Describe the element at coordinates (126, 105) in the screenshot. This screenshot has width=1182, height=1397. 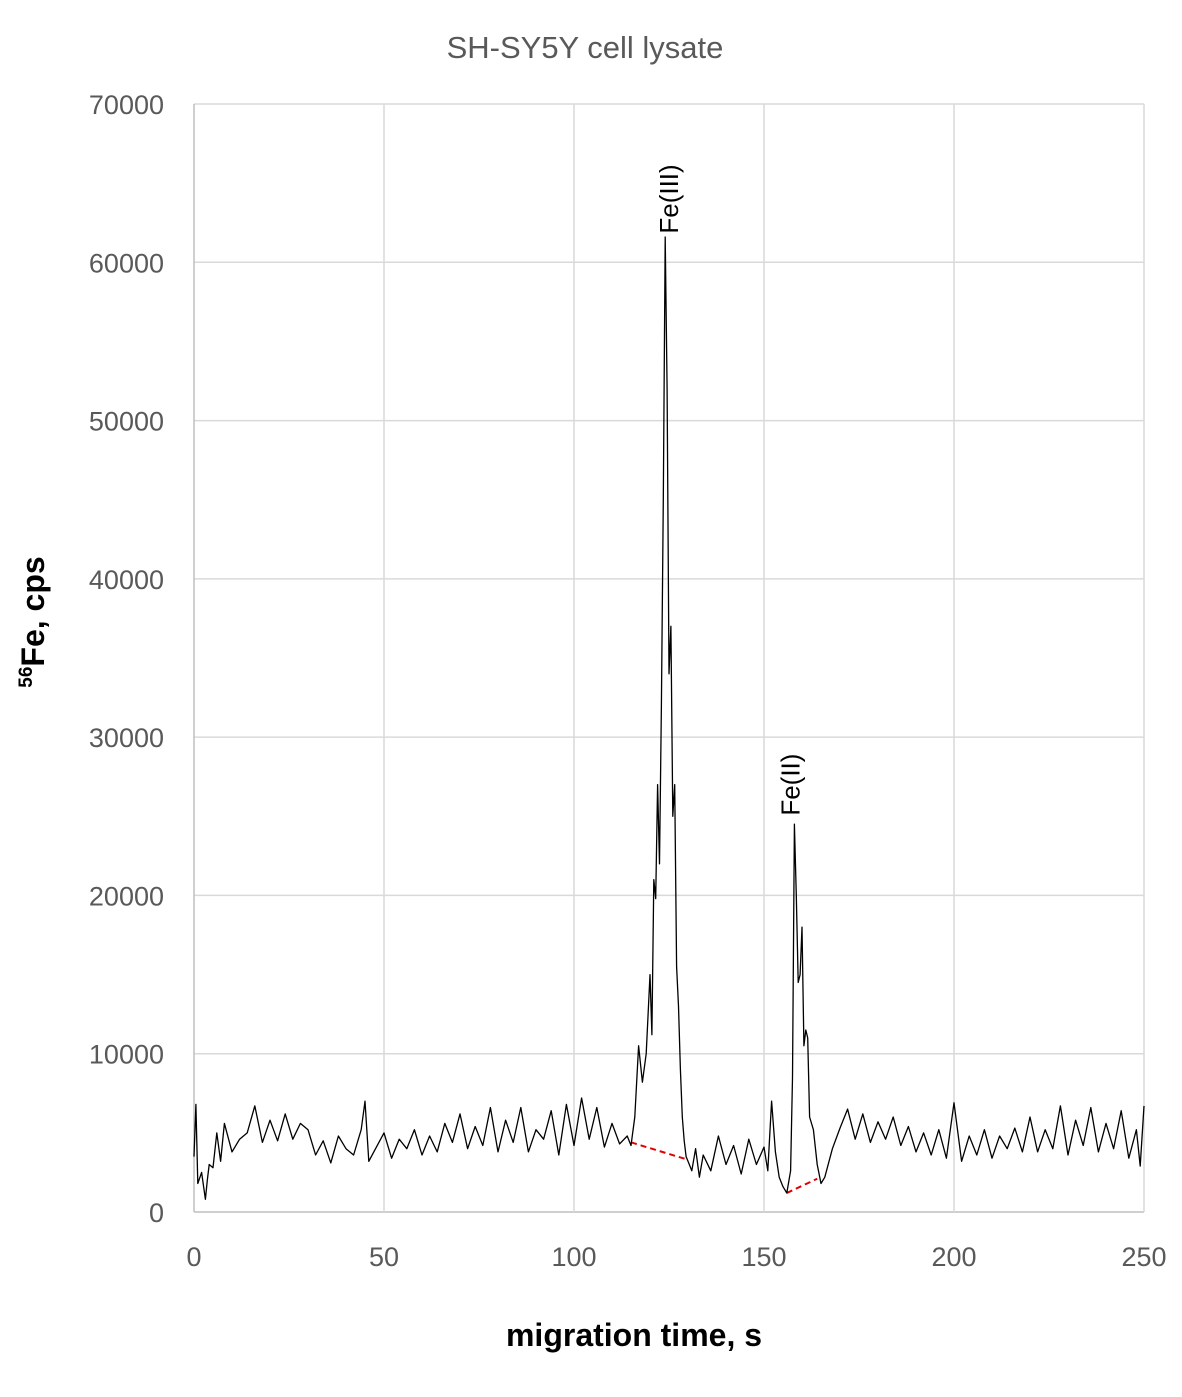
I see `y-tick-label: 70000` at that location.